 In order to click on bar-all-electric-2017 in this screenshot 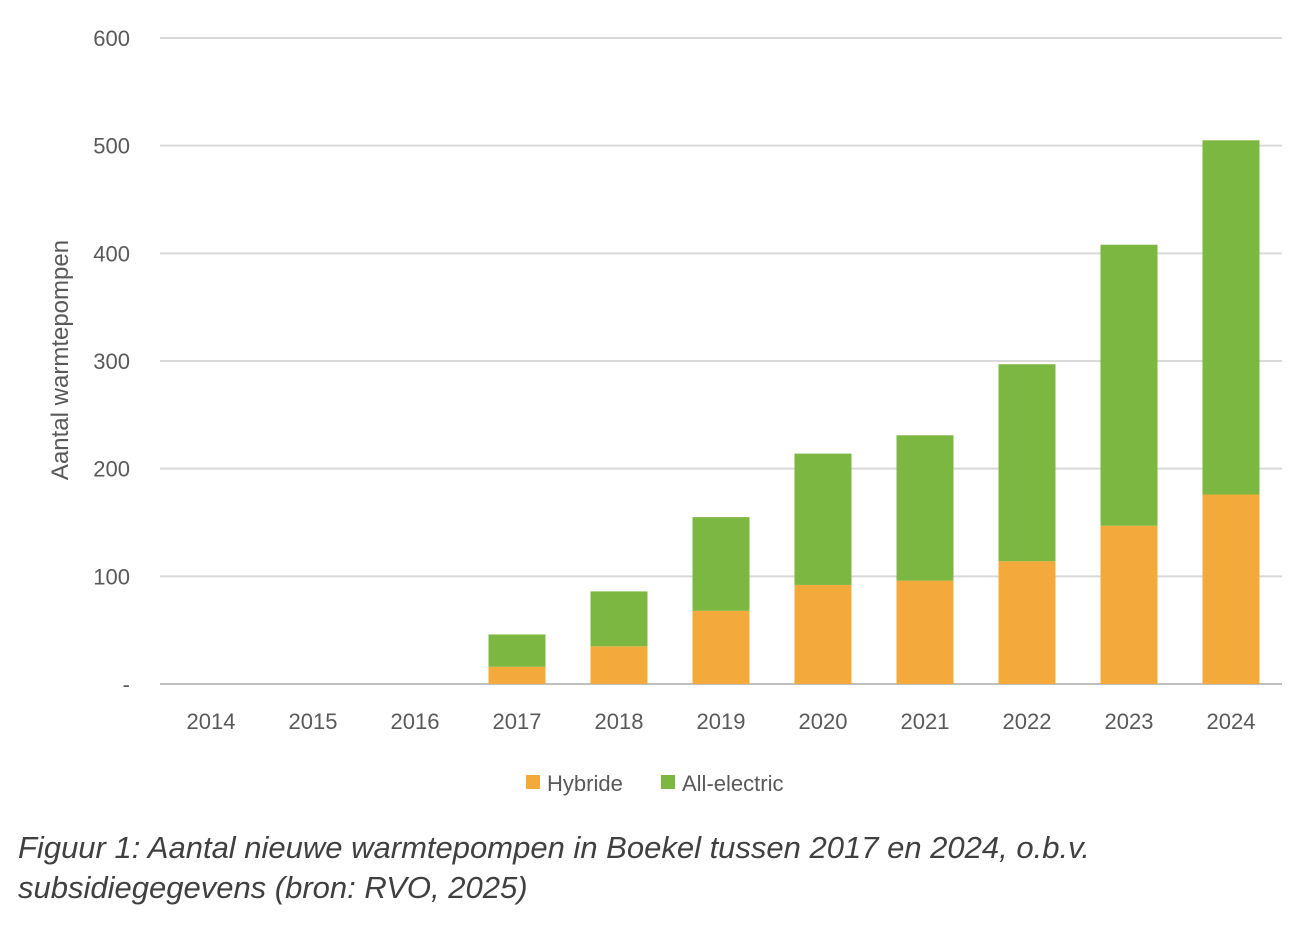, I will do `click(517, 650)`.